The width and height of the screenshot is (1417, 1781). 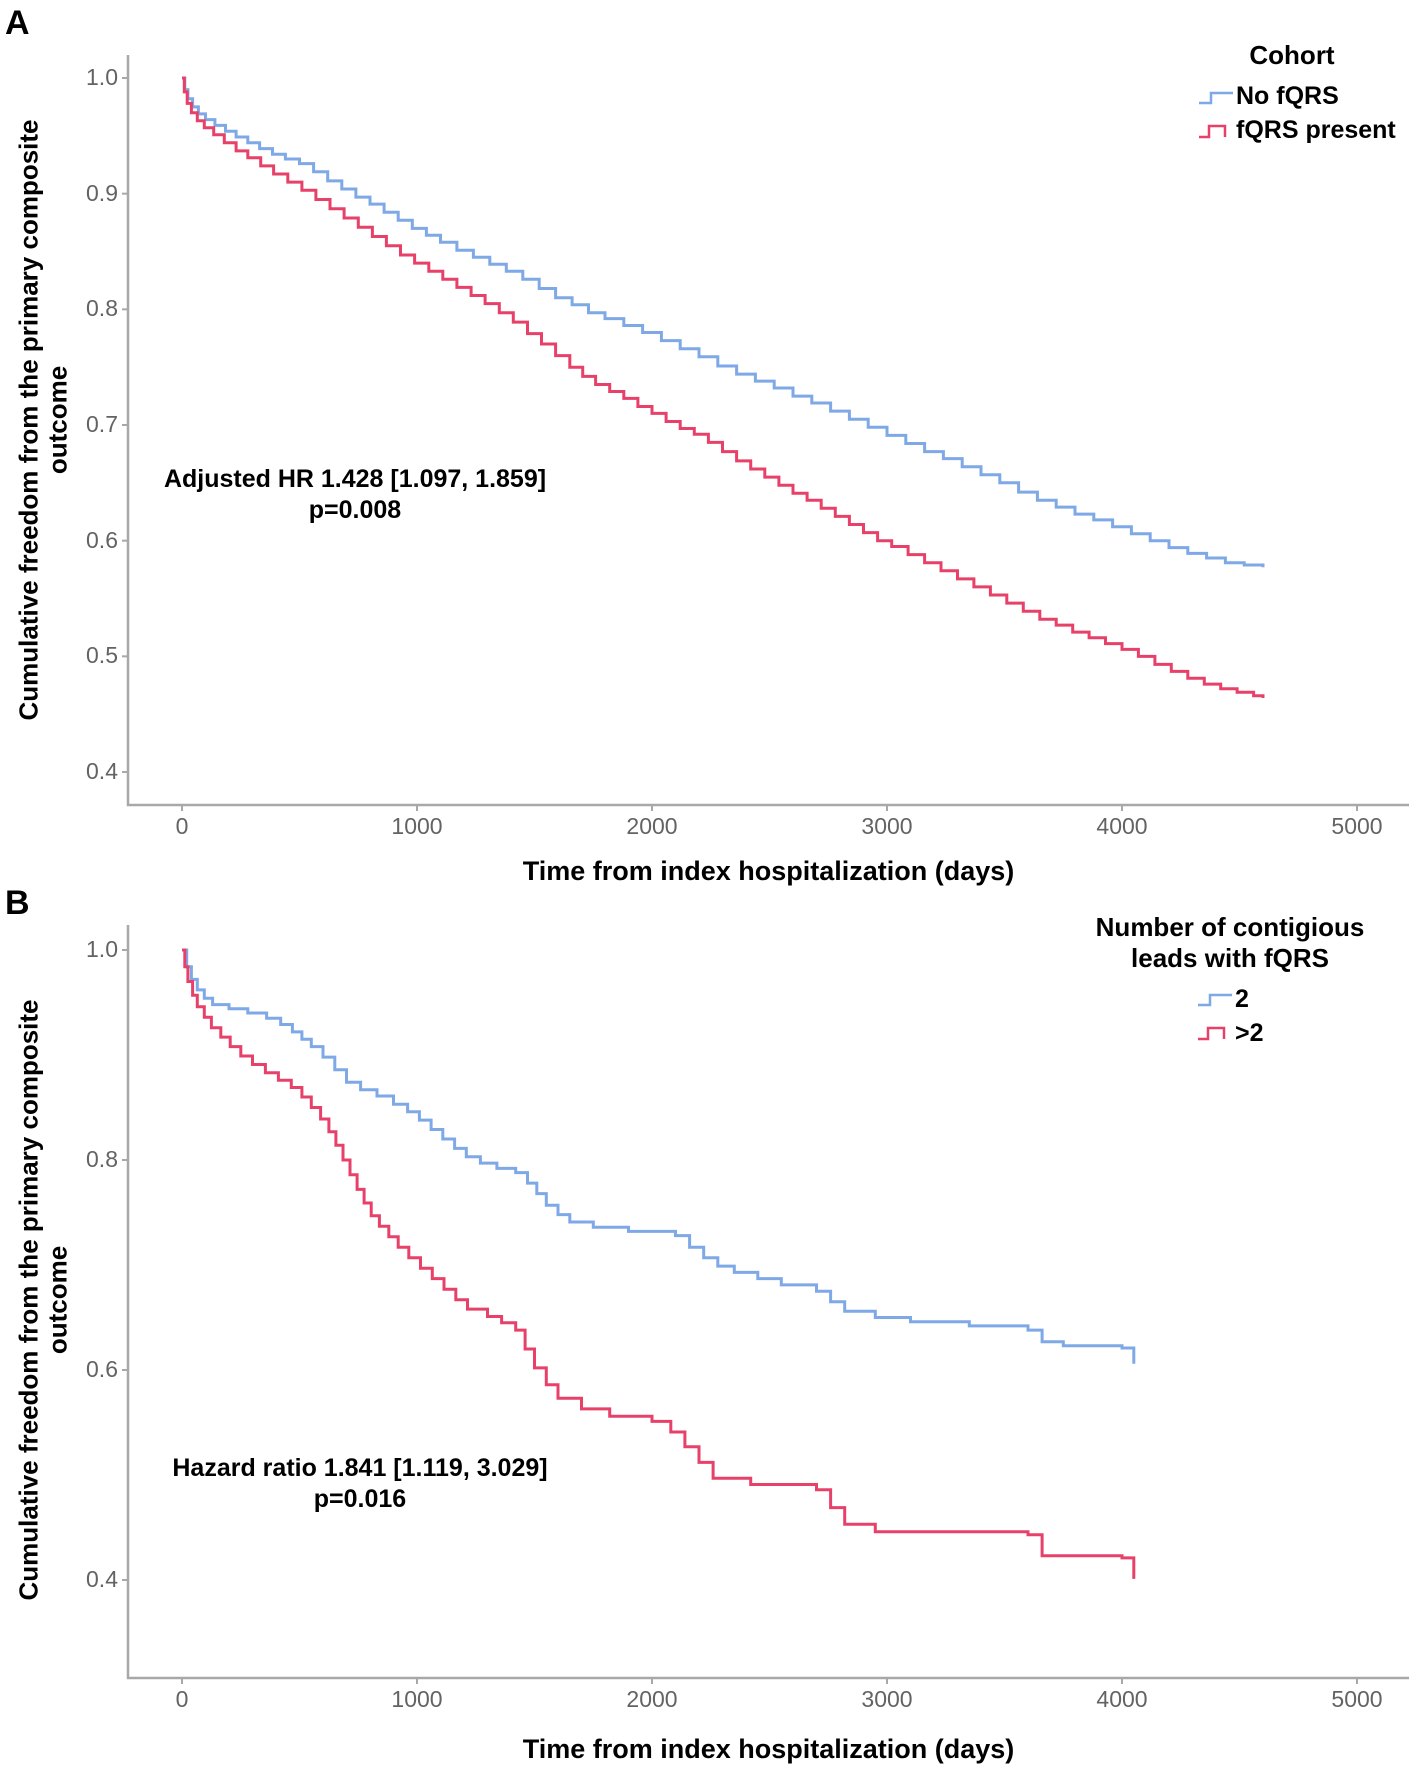 What do you see at coordinates (17, 23) in the screenshot?
I see `panel-a-letter: A` at bounding box center [17, 23].